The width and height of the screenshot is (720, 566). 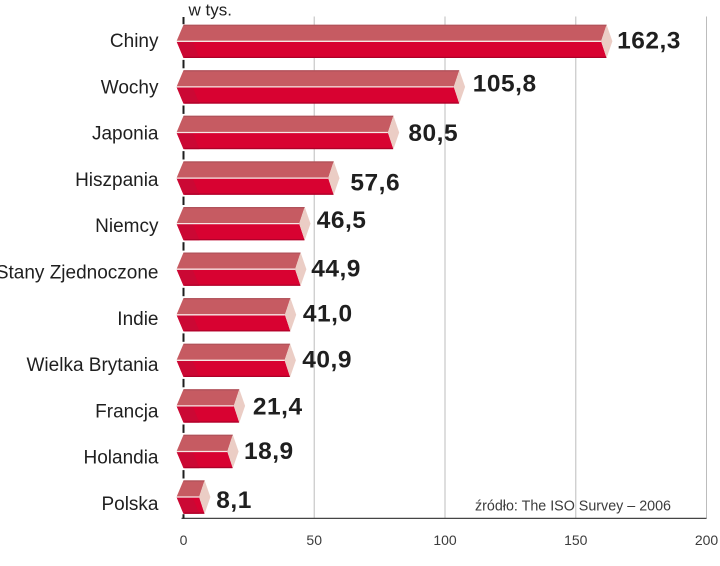 I want to click on svg-text: 8,1, so click(x=234, y=500).